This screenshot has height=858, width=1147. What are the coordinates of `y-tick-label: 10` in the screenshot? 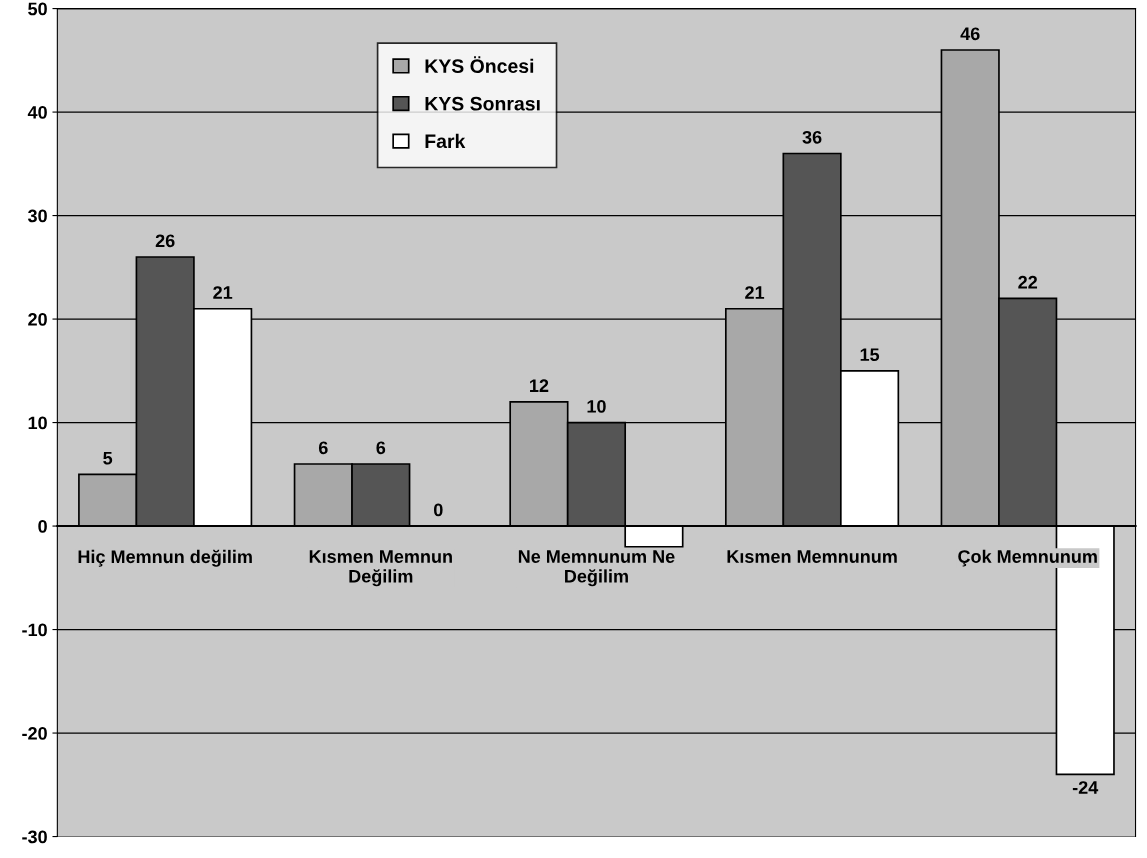 It's located at (37, 423).